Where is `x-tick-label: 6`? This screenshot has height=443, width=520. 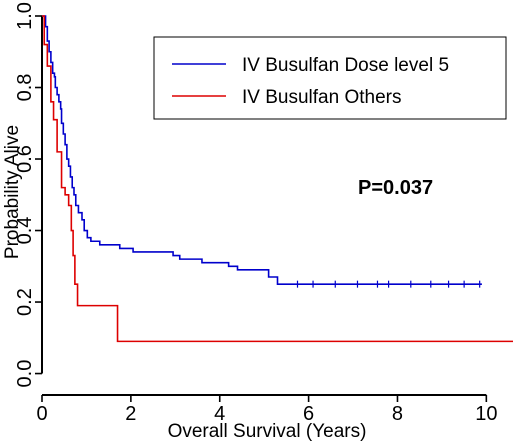
x-tick-label: 6 is located at coordinates (308, 414).